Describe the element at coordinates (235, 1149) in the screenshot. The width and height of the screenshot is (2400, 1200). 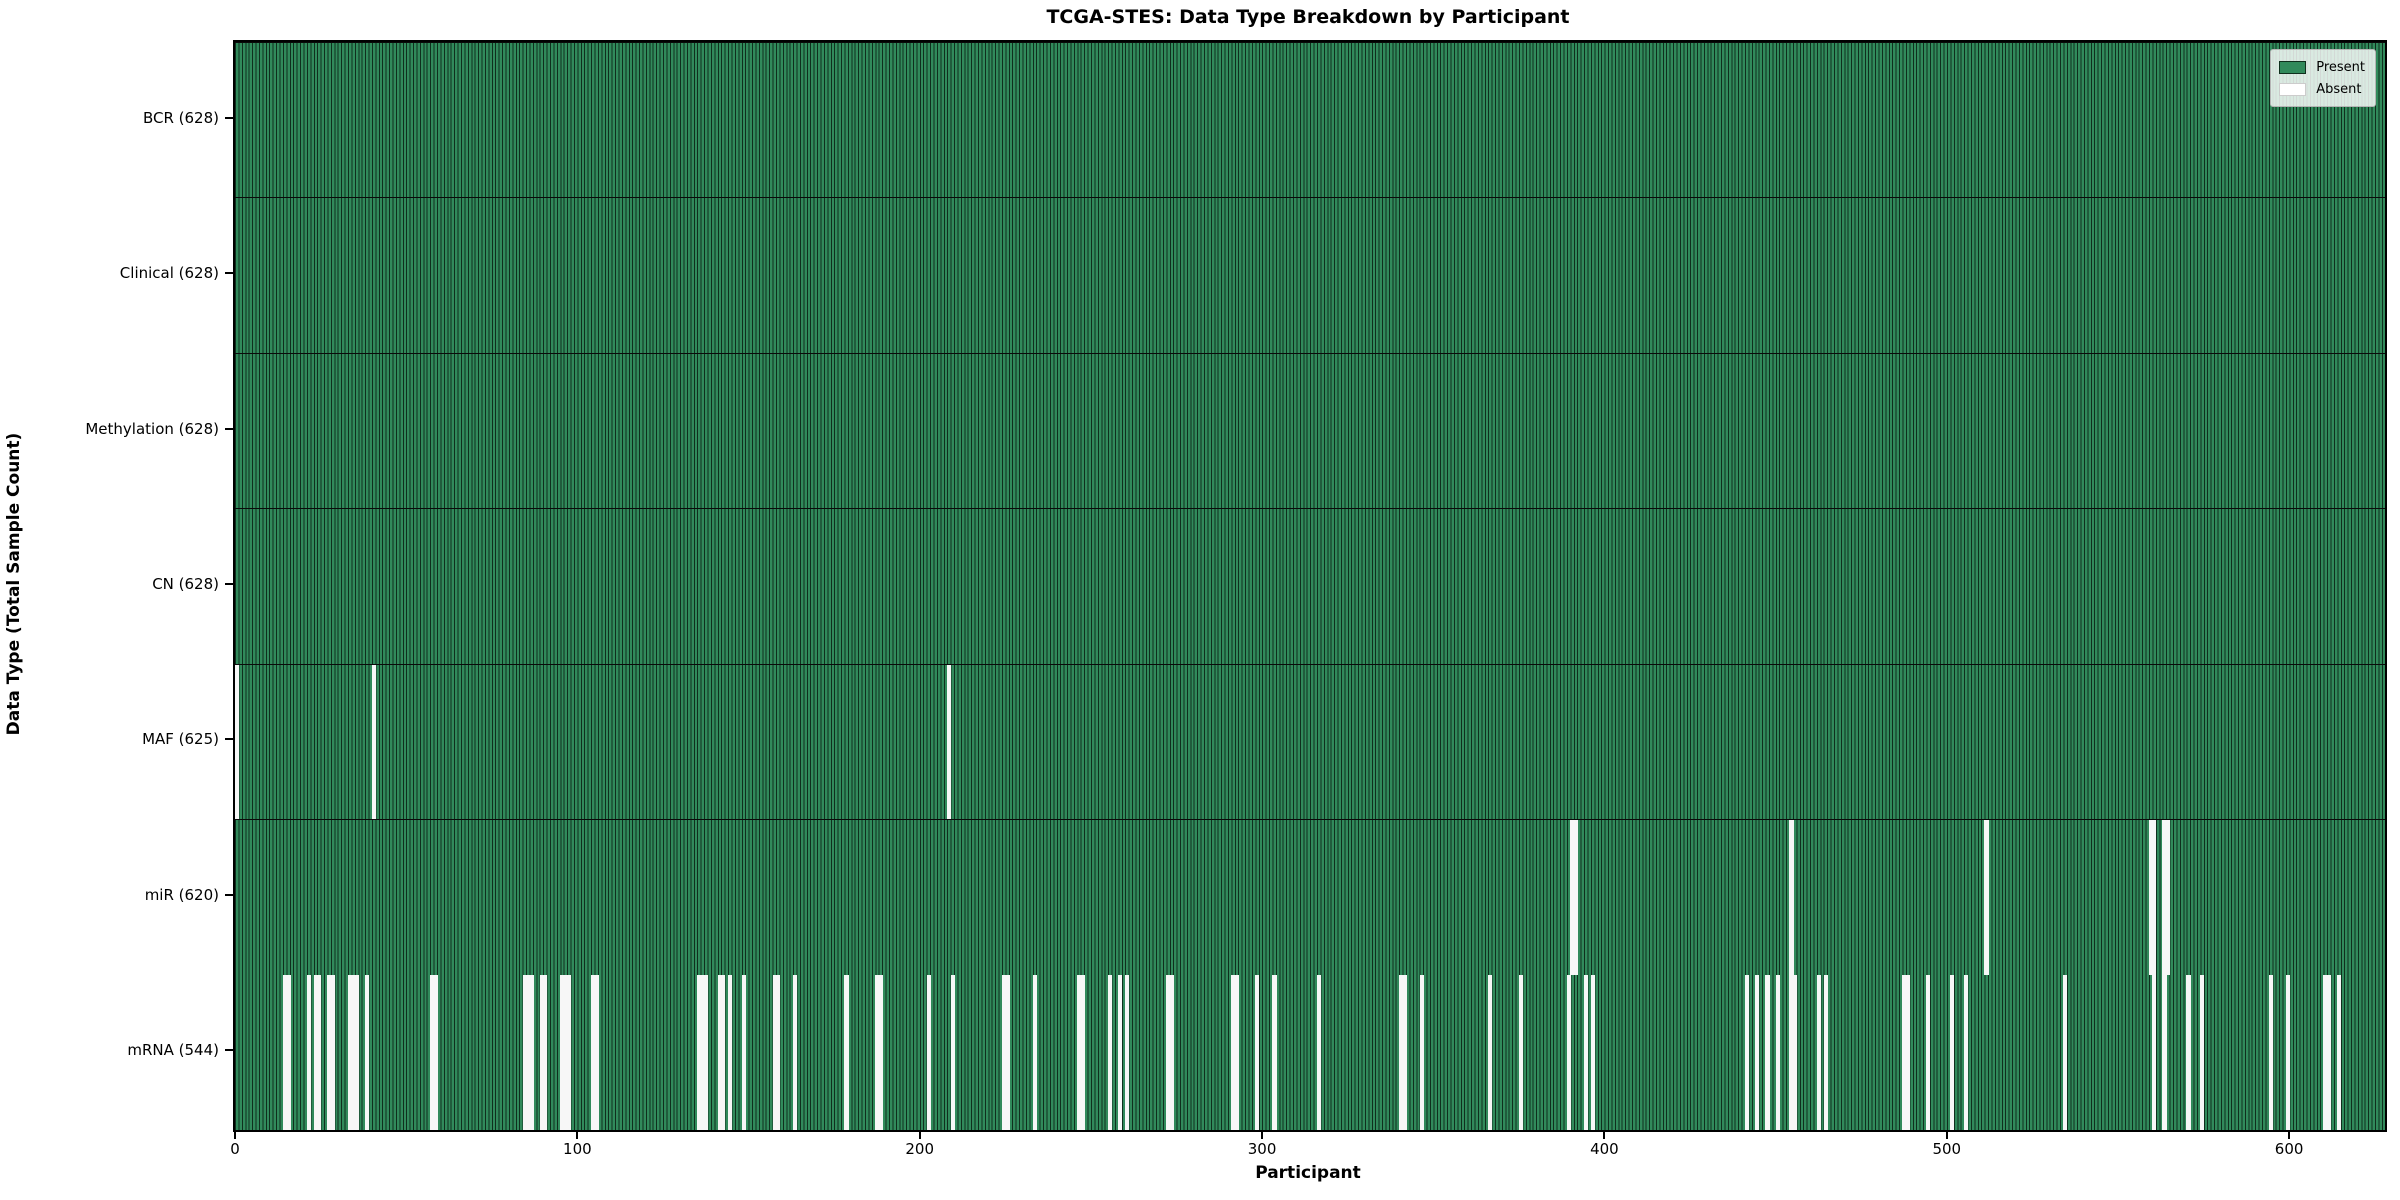
I see `x-tick-label: 0` at that location.